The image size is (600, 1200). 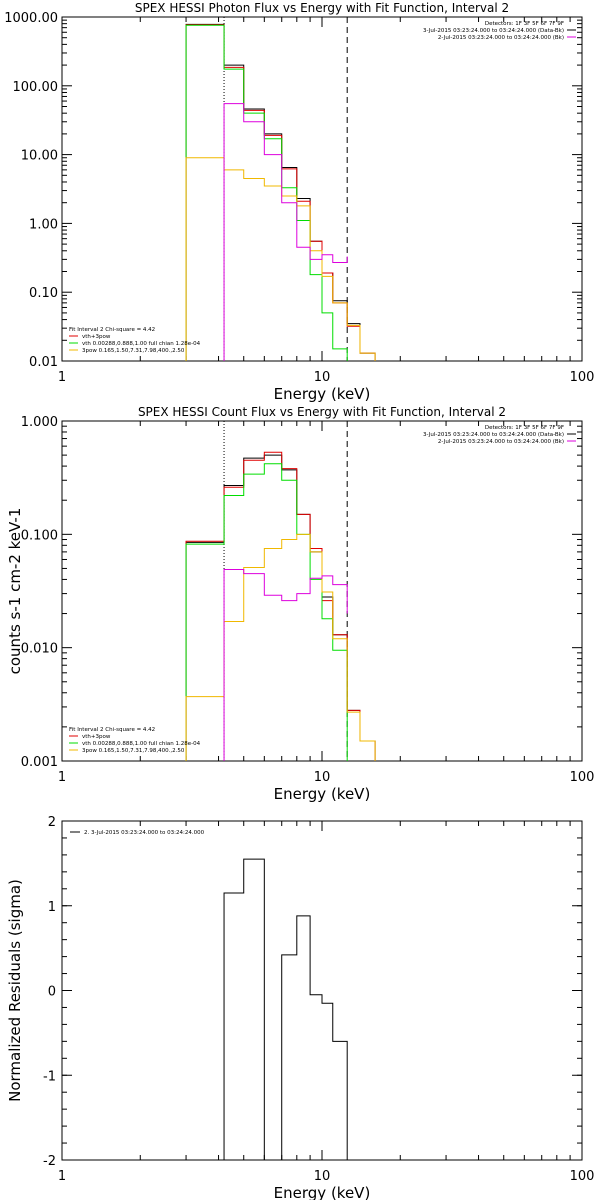 I want to click on panel2-y-tick-label: 0.001, so click(x=39, y=762).